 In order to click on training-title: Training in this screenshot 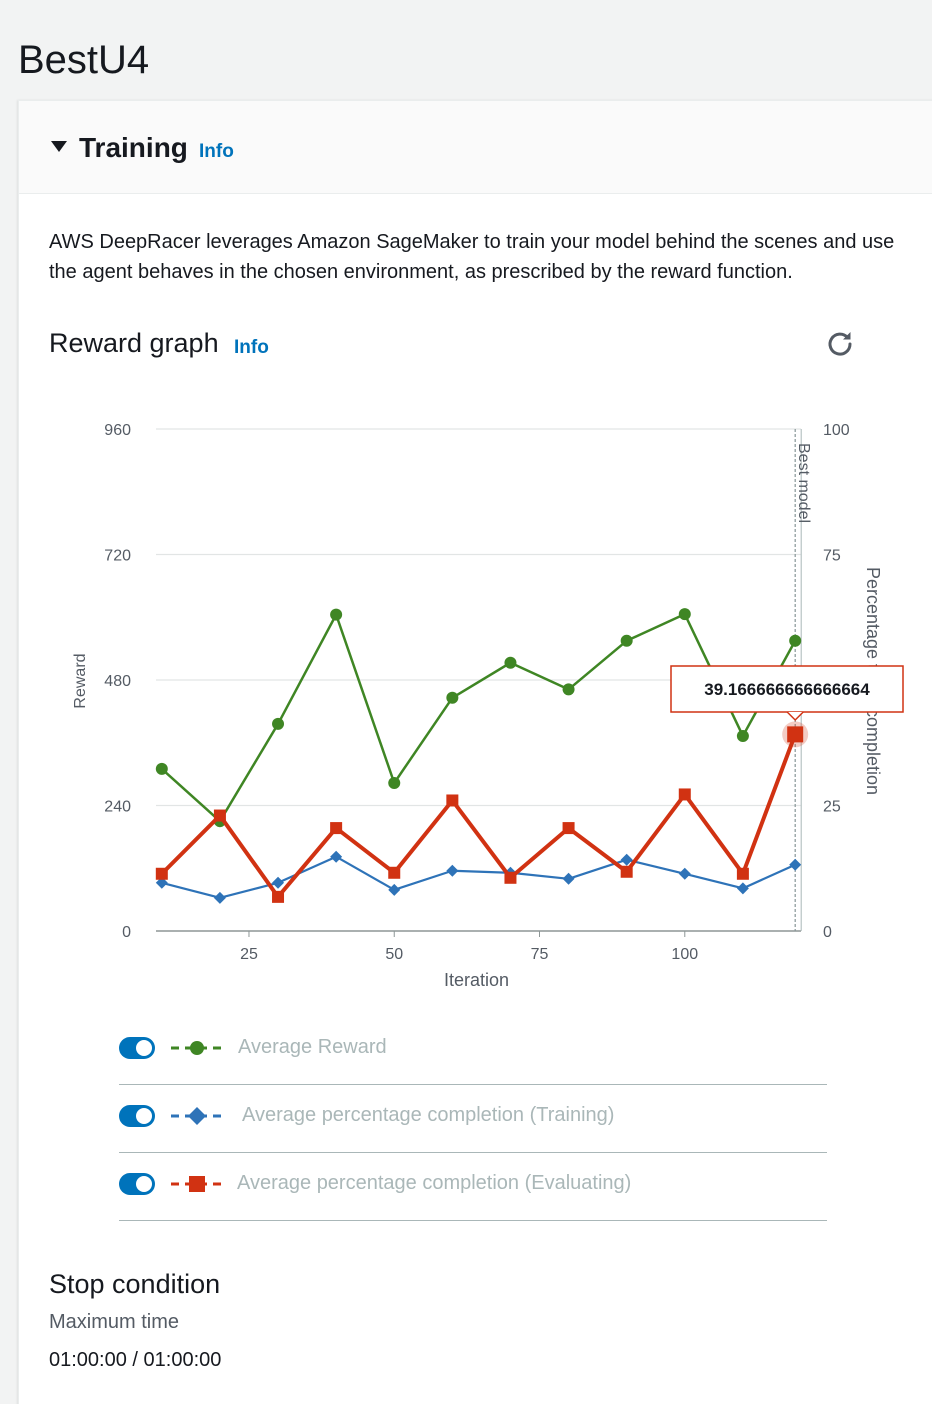, I will do `click(133, 147)`.